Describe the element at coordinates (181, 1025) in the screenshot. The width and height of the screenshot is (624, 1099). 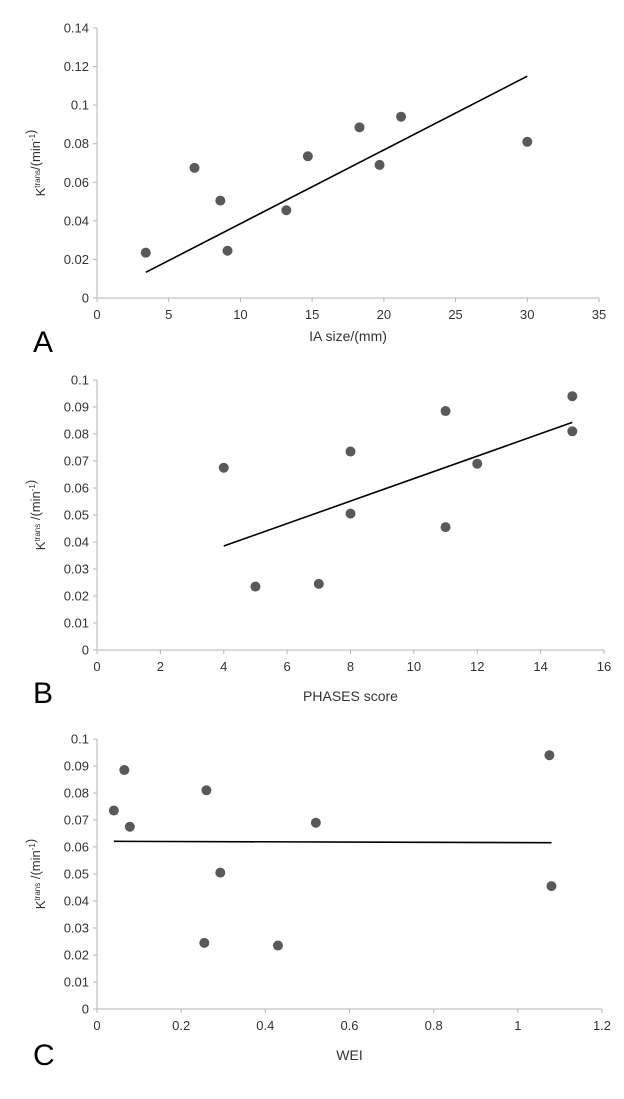
I see `x-tick-label: 0.2` at that location.